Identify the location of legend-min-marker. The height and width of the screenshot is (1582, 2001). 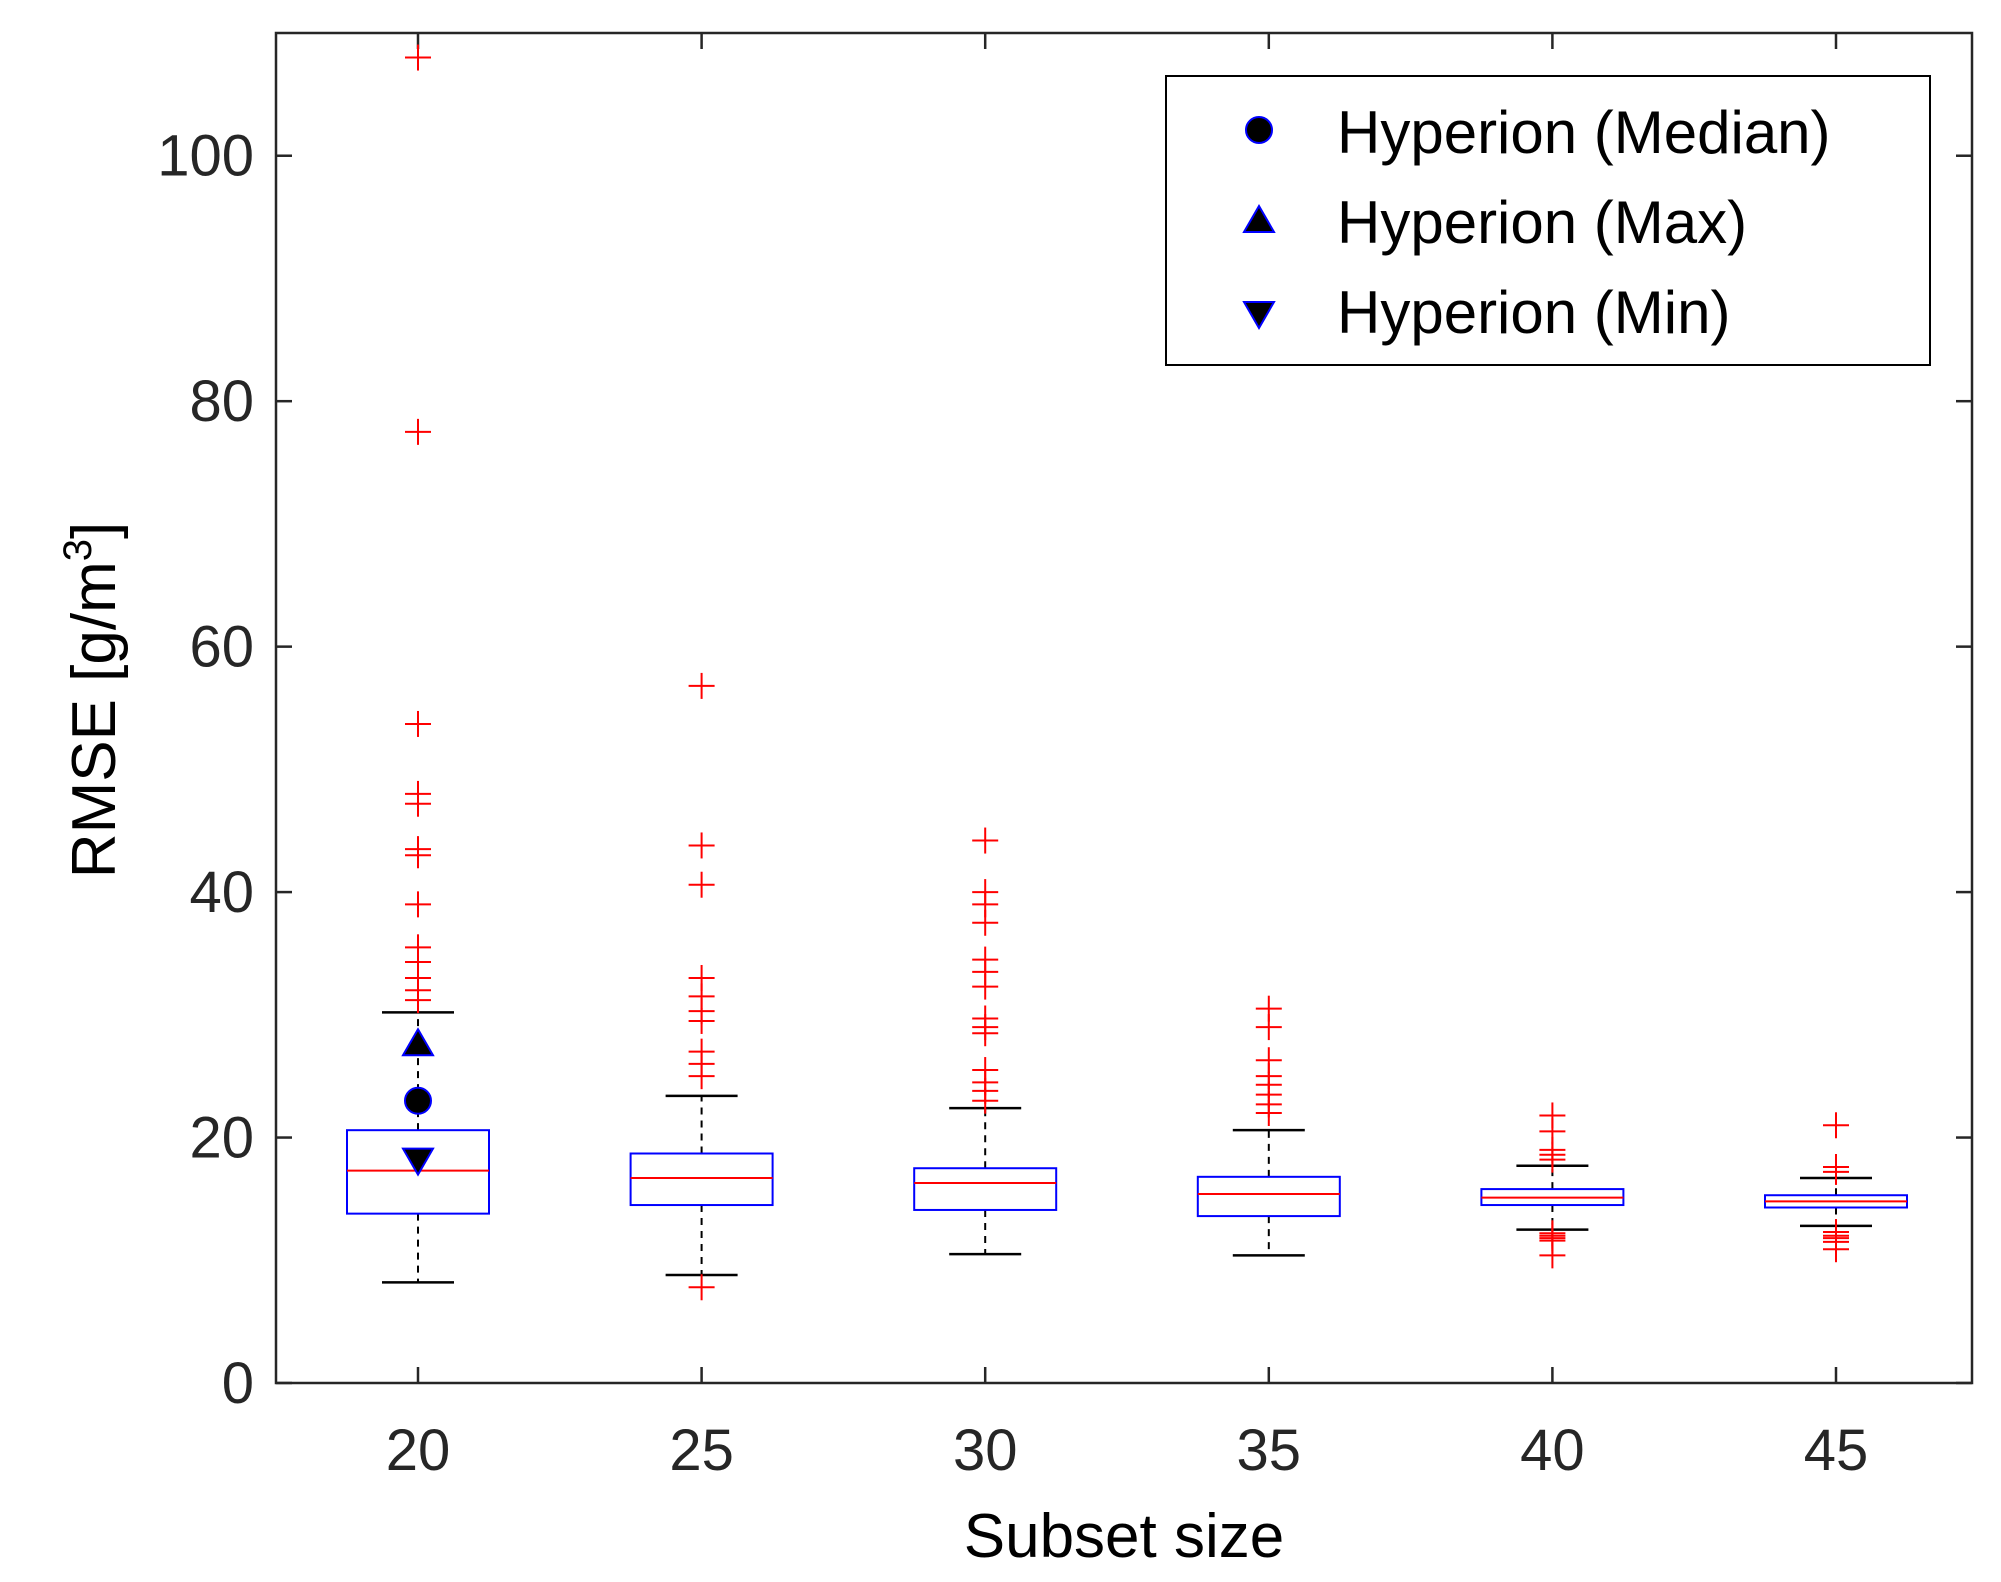
(1259, 316).